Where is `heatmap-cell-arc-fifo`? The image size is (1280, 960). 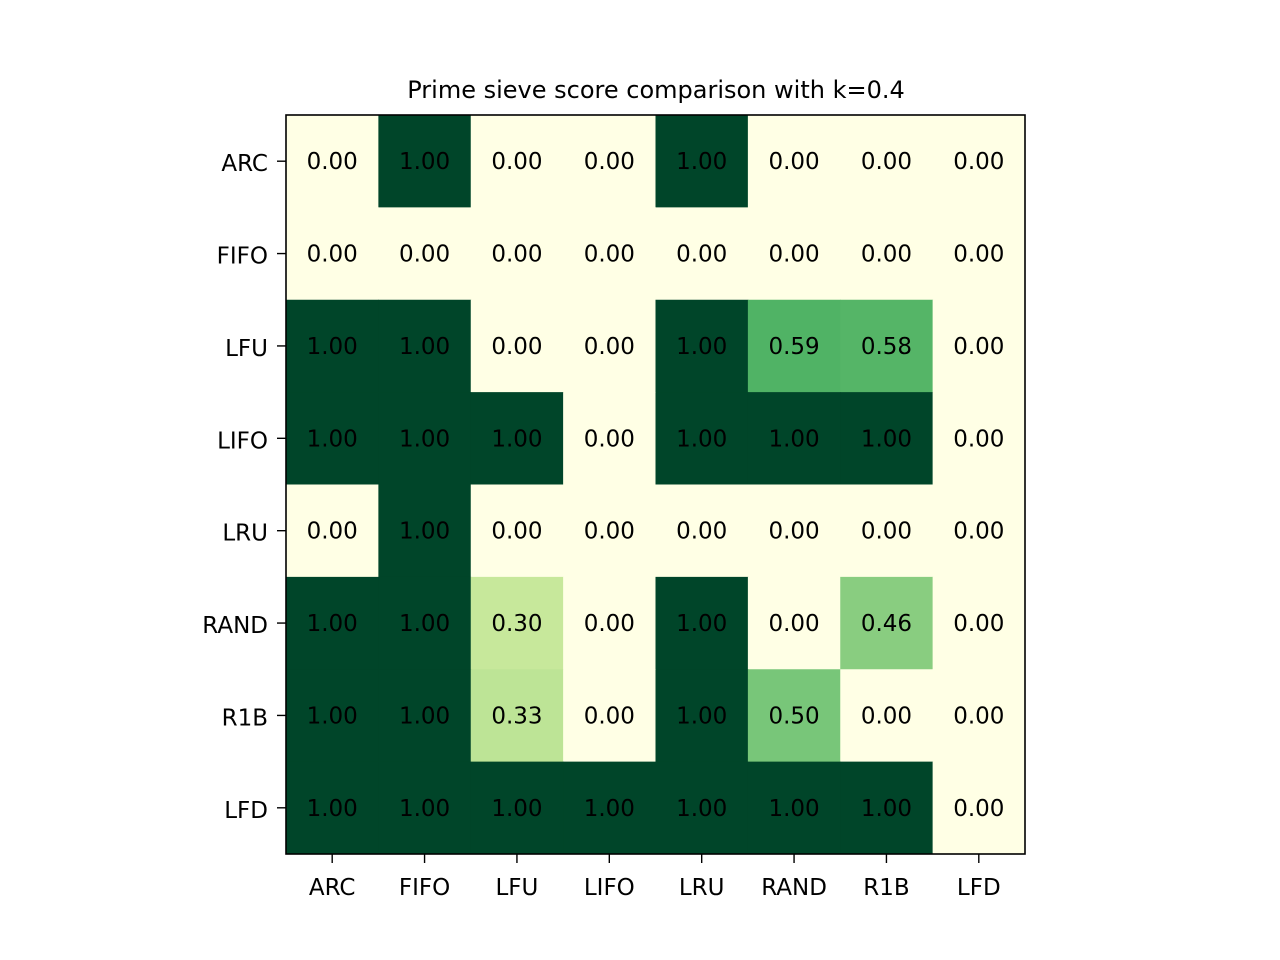
heatmap-cell-arc-fifo is located at coordinates (425, 161).